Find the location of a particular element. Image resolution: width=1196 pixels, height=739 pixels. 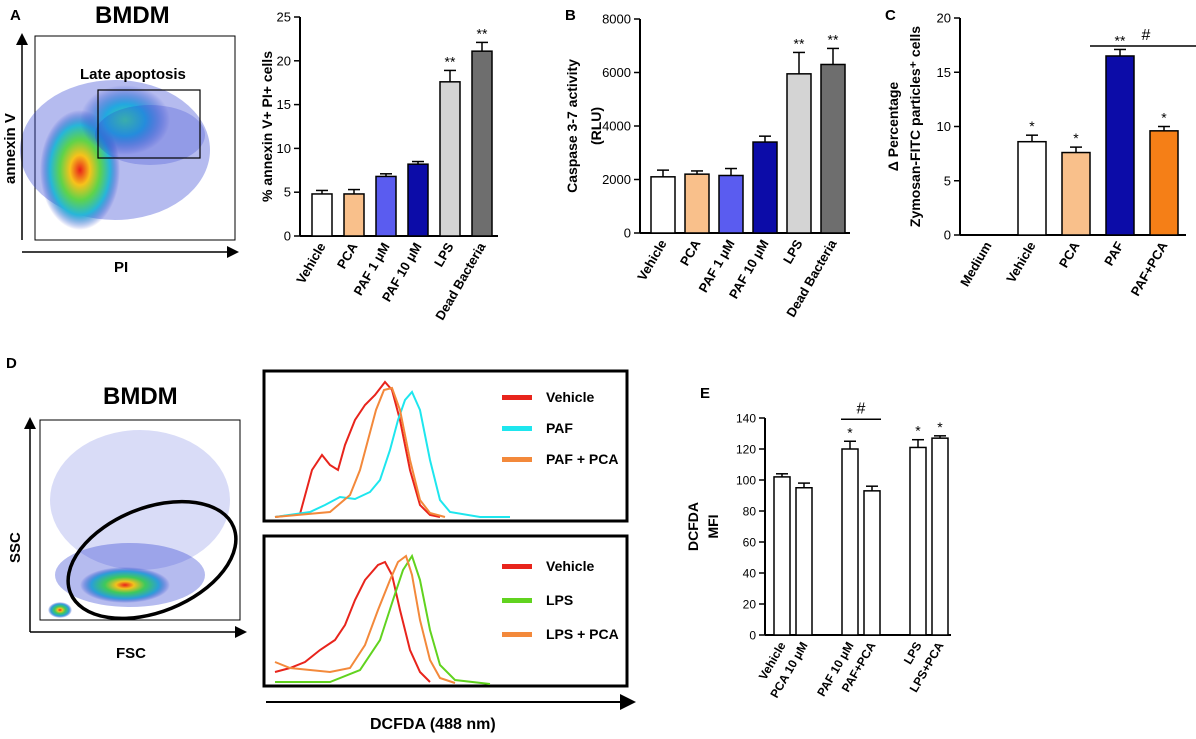

y-axis-label: % annexin V+ PI+ cells is located at coordinates (267, 126).